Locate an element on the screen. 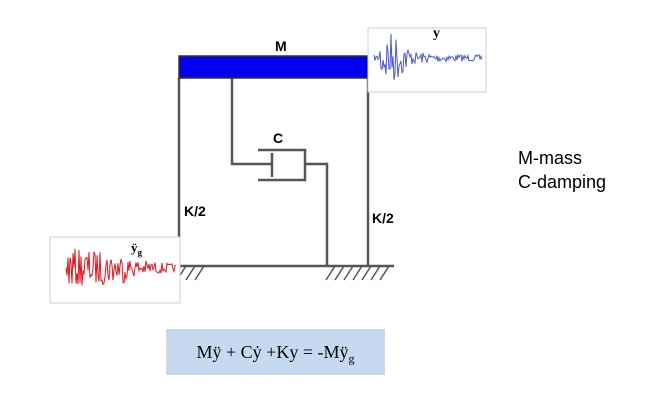  equation-of-motion: Mÿ + Cẏ +Ky = -Mÿg is located at coordinates (275, 354).